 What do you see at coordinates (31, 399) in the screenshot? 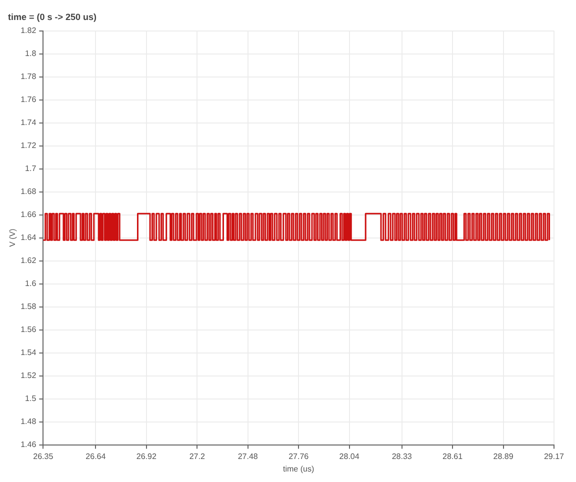
I see `y-tick-label: 1.5` at bounding box center [31, 399].